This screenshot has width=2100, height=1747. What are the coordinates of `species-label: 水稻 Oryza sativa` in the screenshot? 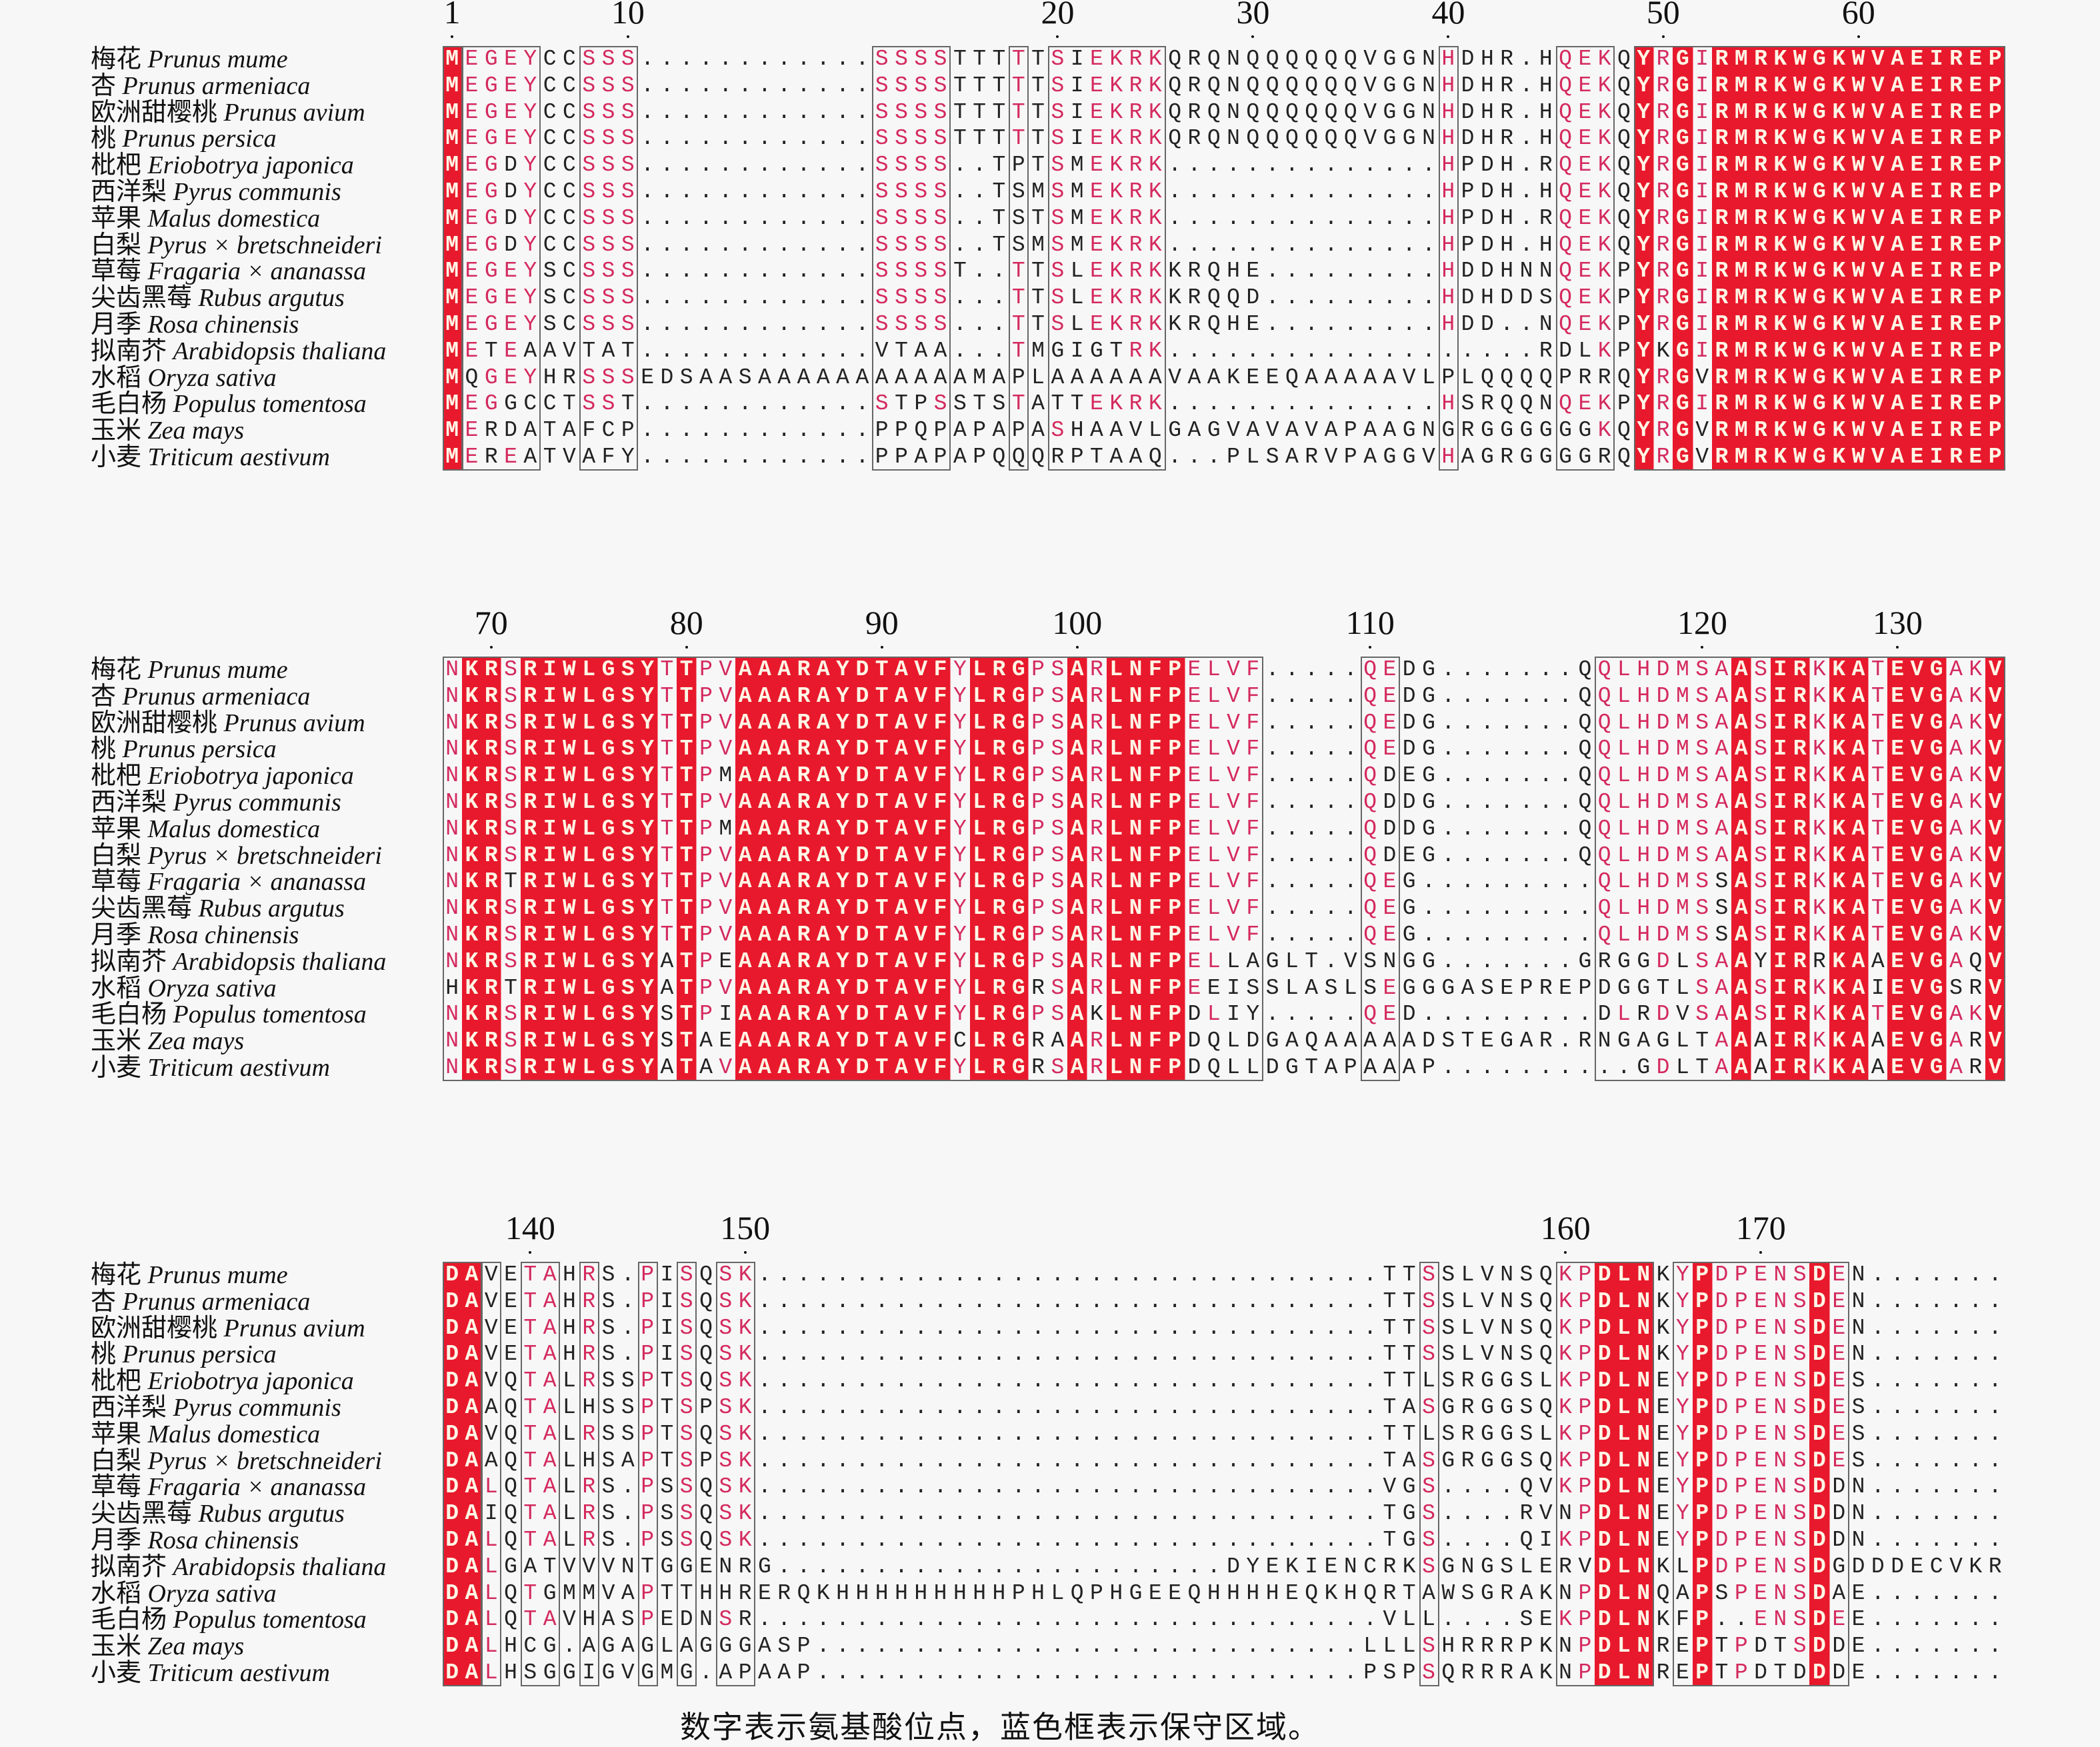 It's located at (184, 378).